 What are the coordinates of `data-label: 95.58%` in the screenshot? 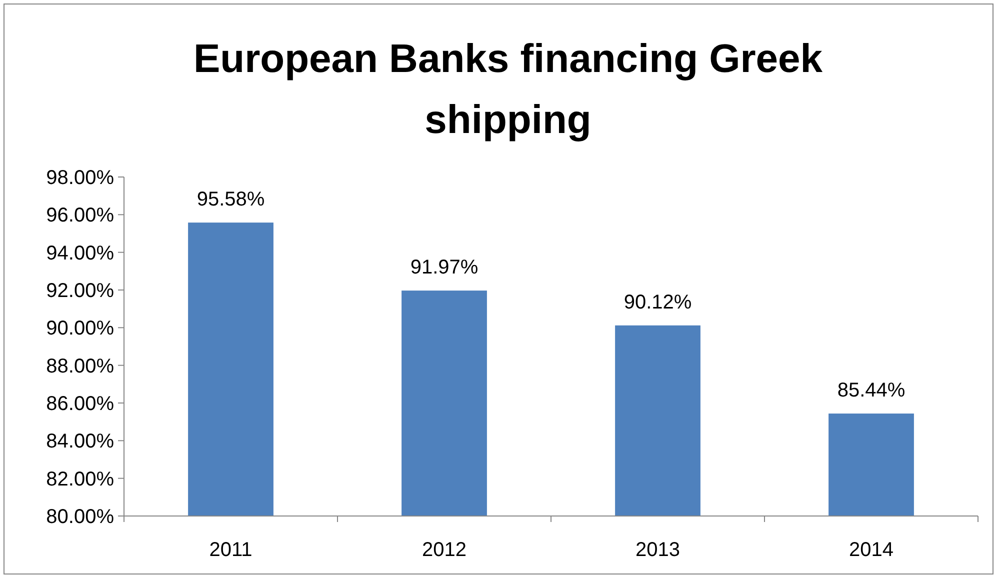 It's located at (230, 199).